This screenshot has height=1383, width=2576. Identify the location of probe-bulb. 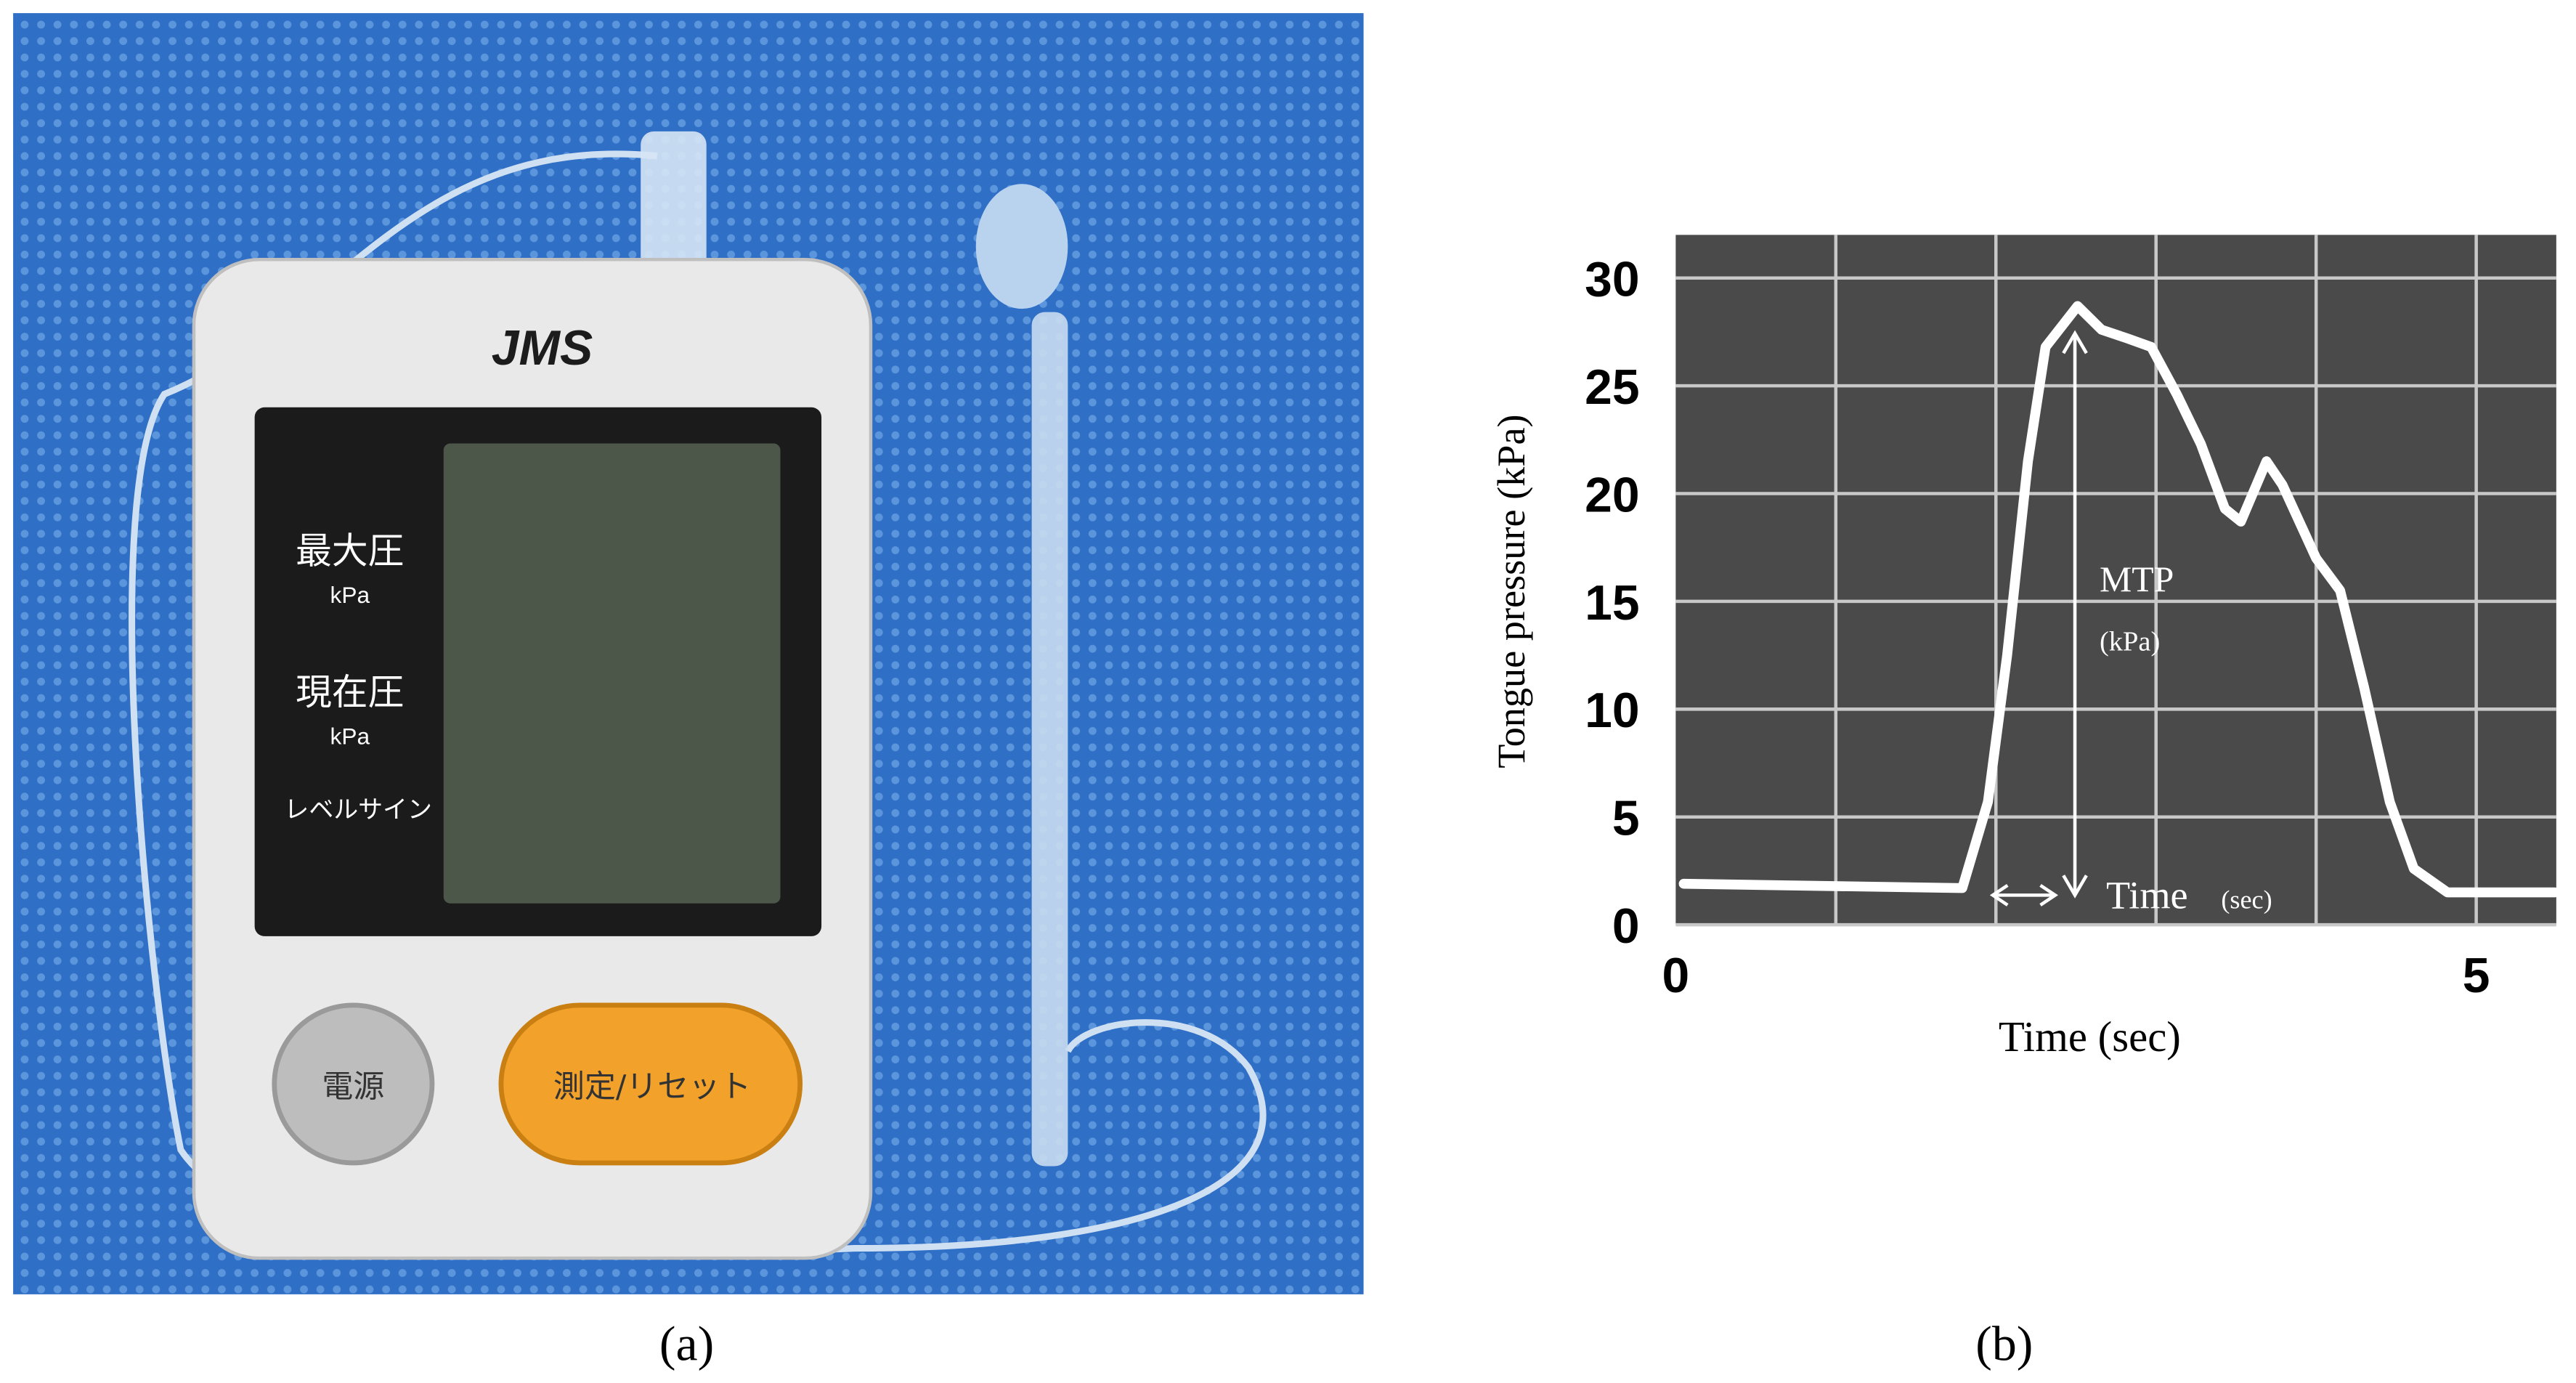
(1022, 246).